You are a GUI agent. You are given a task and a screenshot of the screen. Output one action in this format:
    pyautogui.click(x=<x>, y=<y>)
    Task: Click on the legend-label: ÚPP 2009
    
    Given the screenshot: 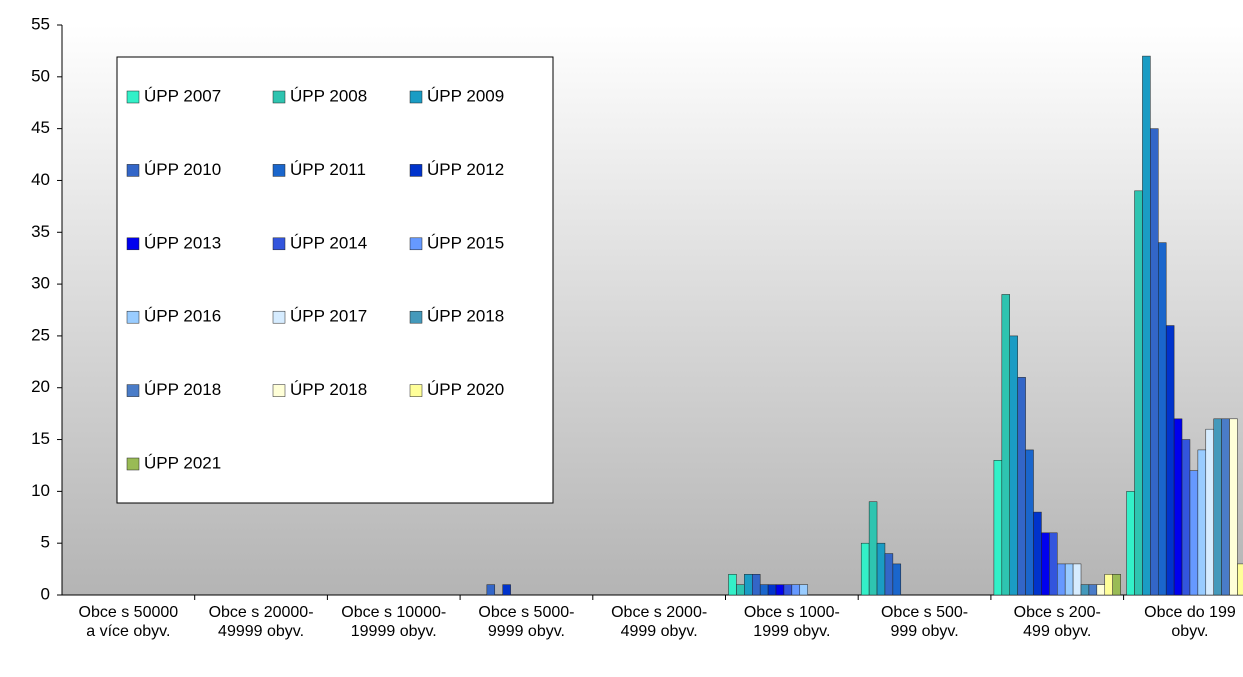 What is the action you would take?
    pyautogui.click(x=465, y=95)
    